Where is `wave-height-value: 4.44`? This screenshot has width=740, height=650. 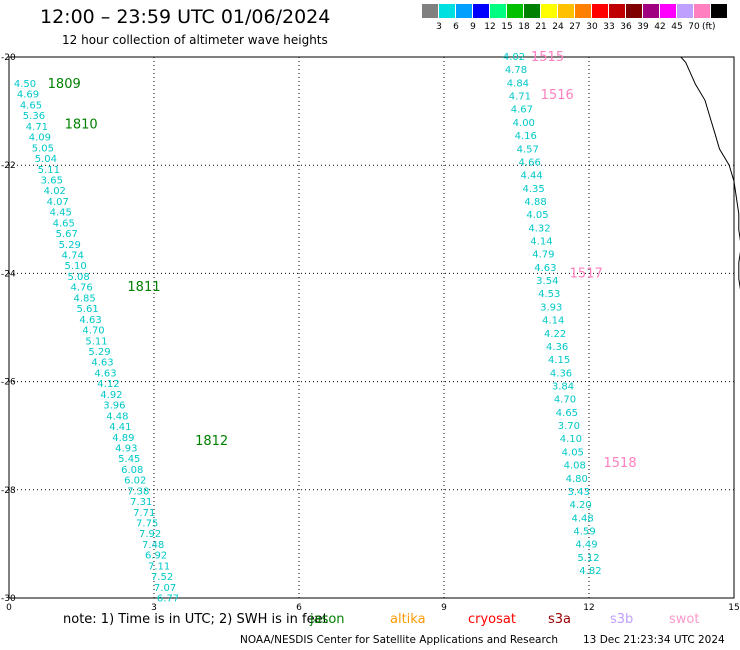
wave-height-value: 4.44 is located at coordinates (532, 176).